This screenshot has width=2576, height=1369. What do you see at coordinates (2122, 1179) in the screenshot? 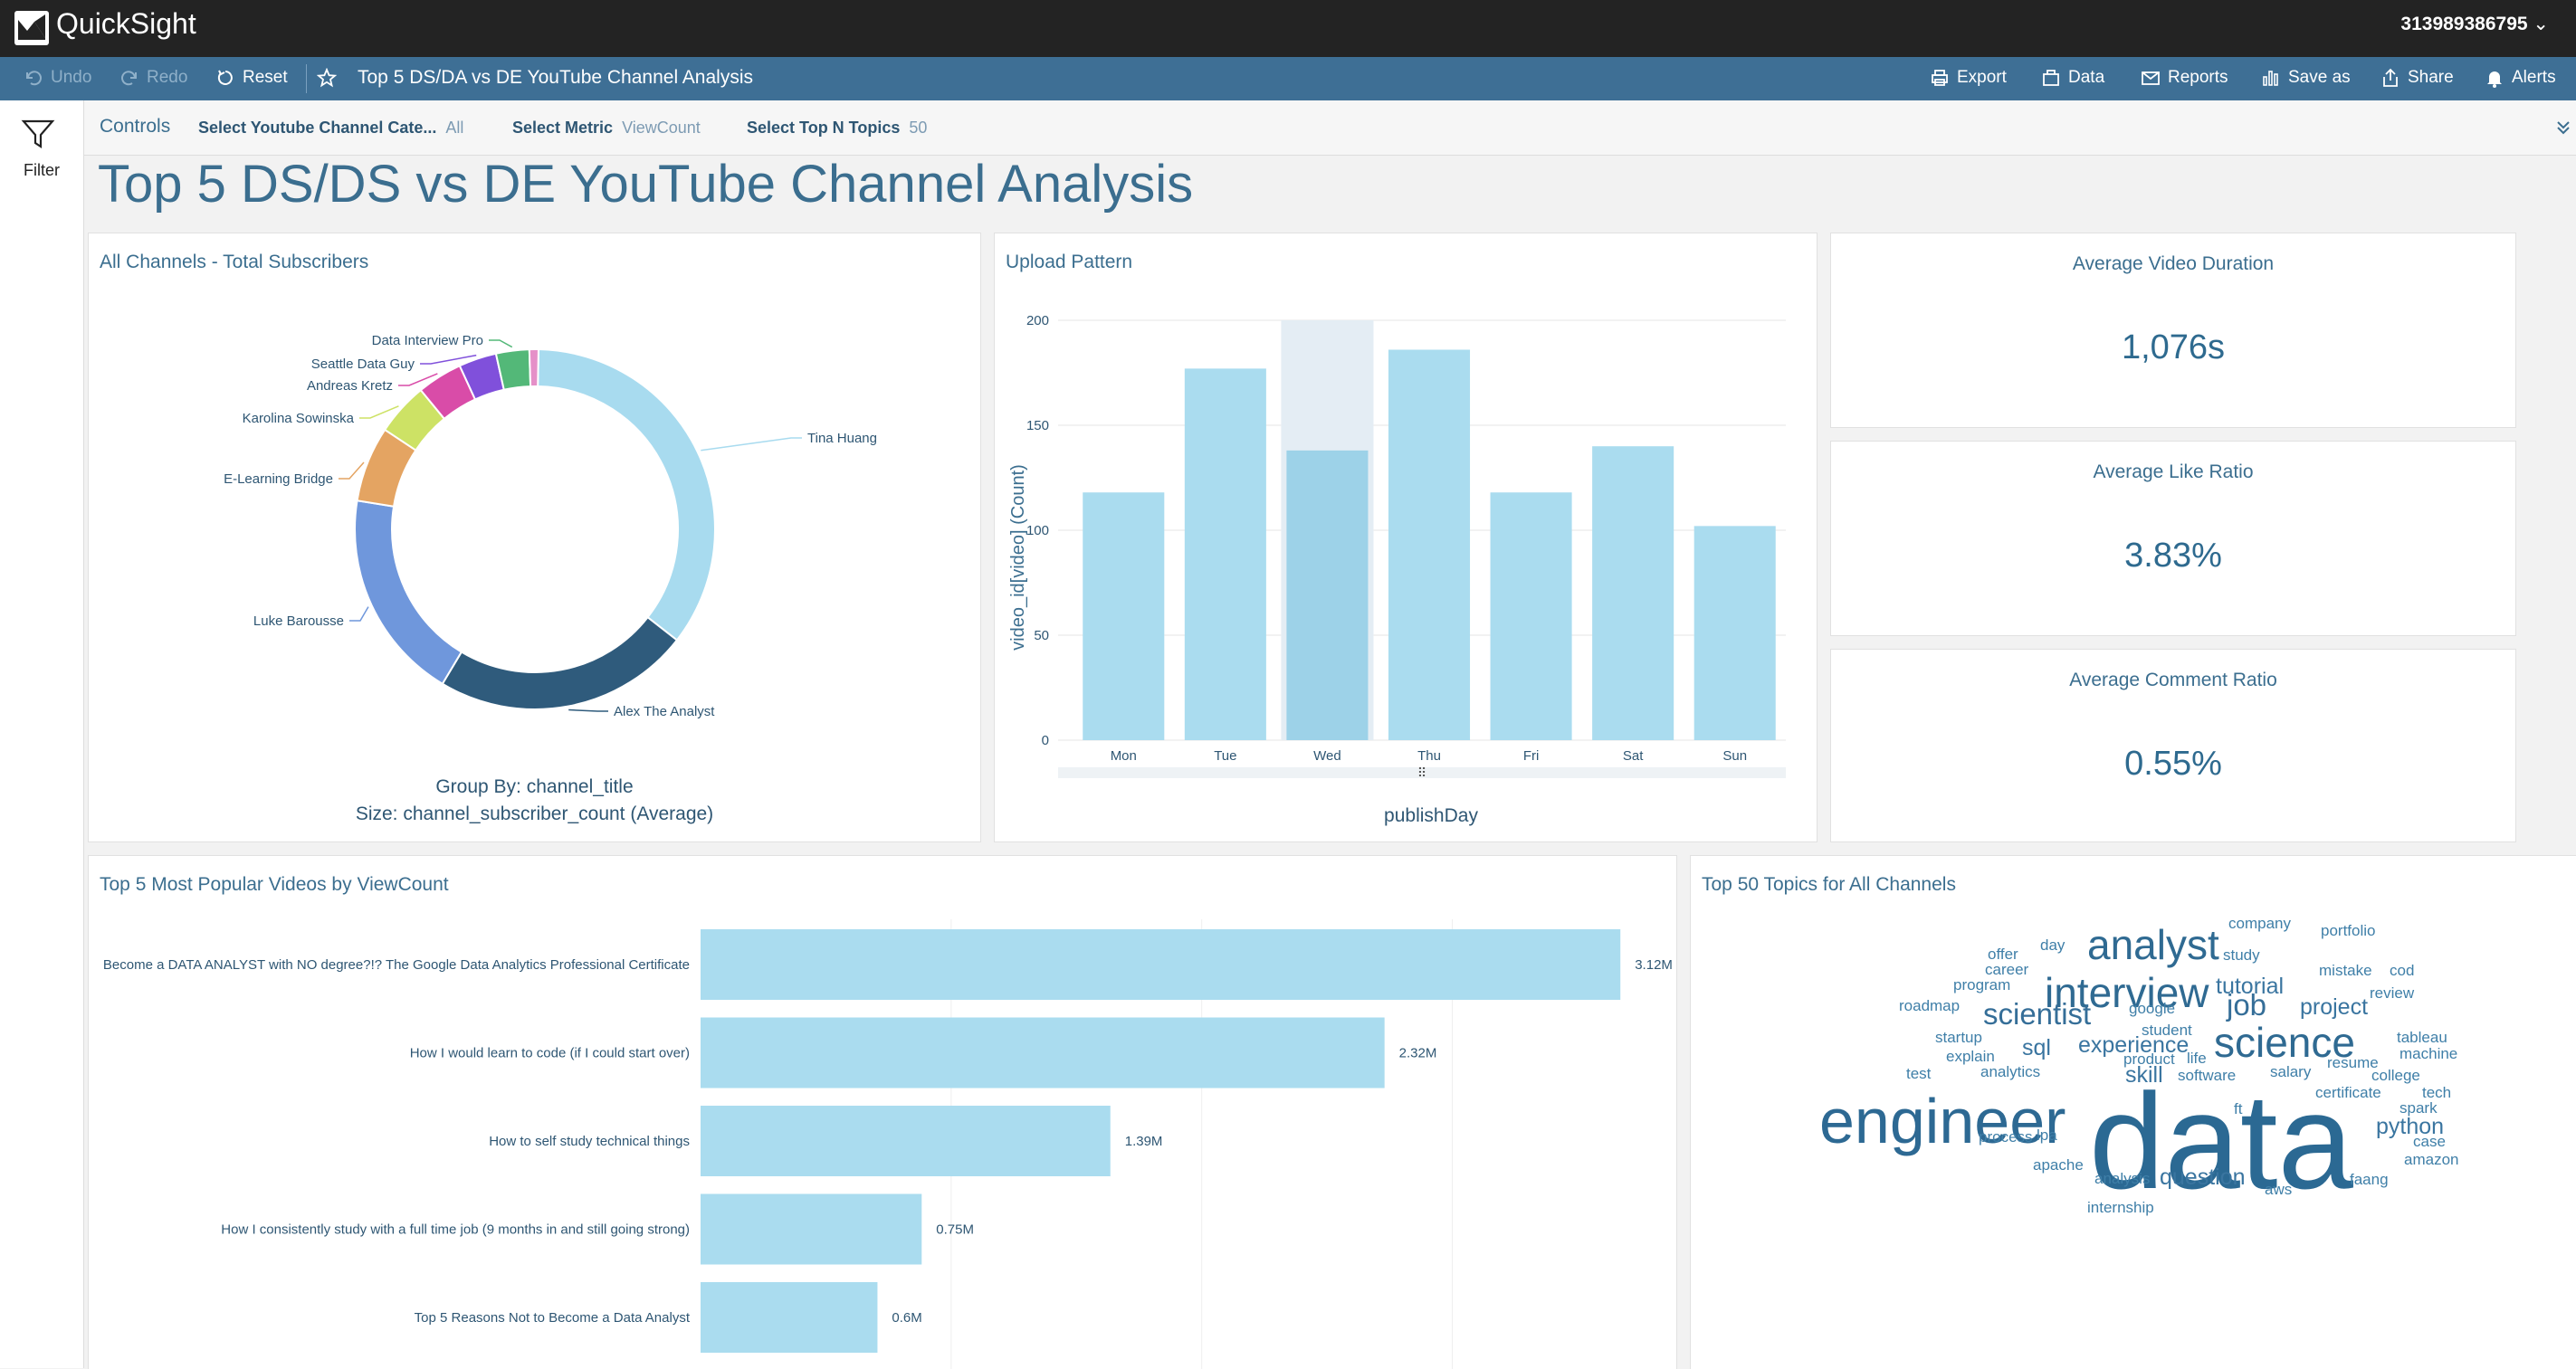
I see `word-cloud-word: analysis` at bounding box center [2122, 1179].